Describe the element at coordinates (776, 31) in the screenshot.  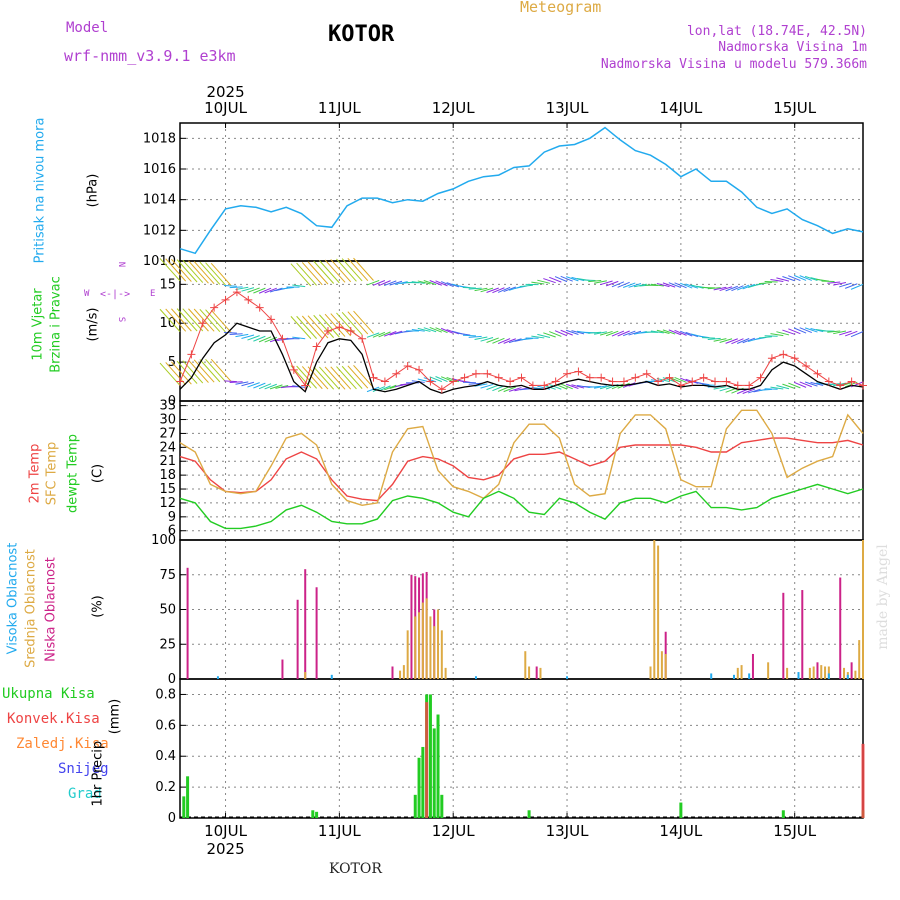
I see `lonlat-label: lon,lat (18.74E, 42.5N)` at that location.